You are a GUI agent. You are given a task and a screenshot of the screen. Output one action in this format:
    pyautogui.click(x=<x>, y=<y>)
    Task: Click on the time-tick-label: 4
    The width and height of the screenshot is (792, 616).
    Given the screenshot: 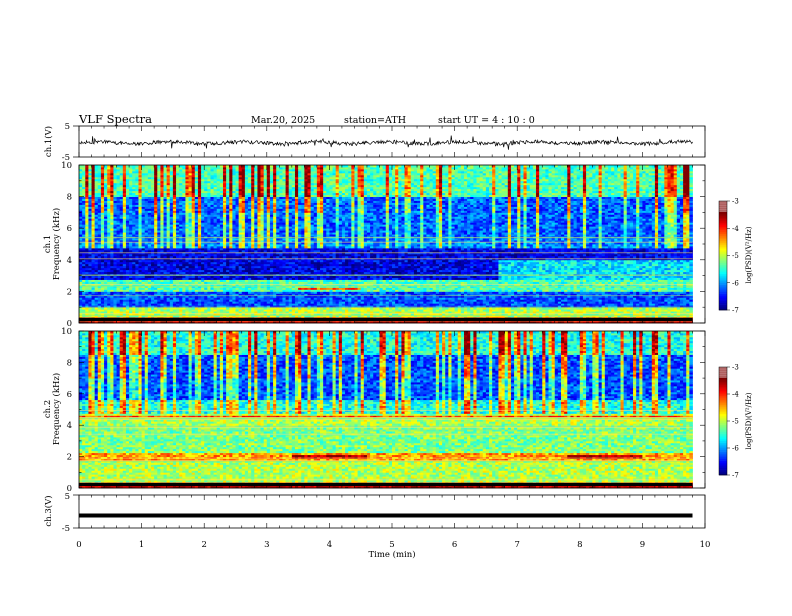 What is the action you would take?
    pyautogui.click(x=329, y=545)
    